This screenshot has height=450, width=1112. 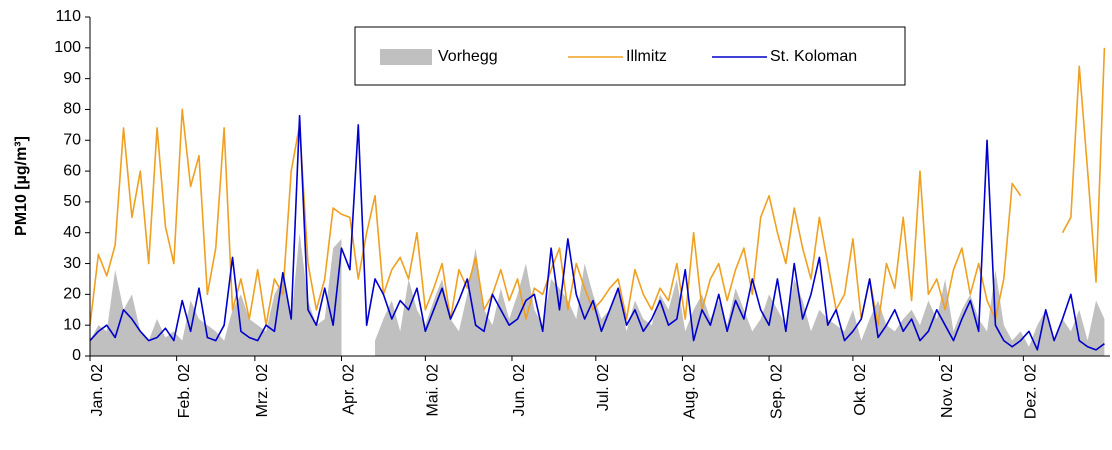 What do you see at coordinates (72, 294) in the screenshot?
I see `y-tick-label: 20` at bounding box center [72, 294].